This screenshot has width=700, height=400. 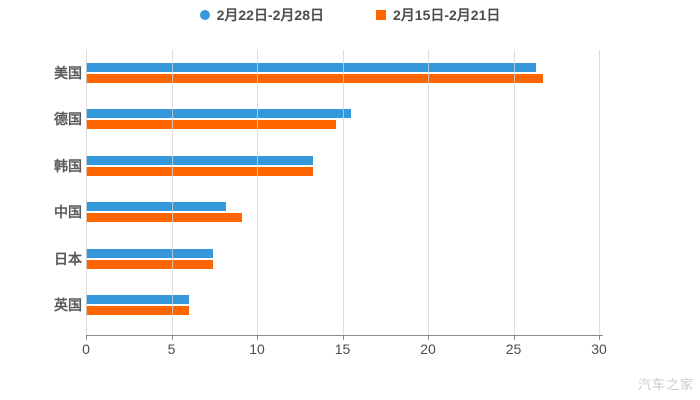 What do you see at coordinates (68, 73) in the screenshot?
I see `category-label-0: 美国` at bounding box center [68, 73].